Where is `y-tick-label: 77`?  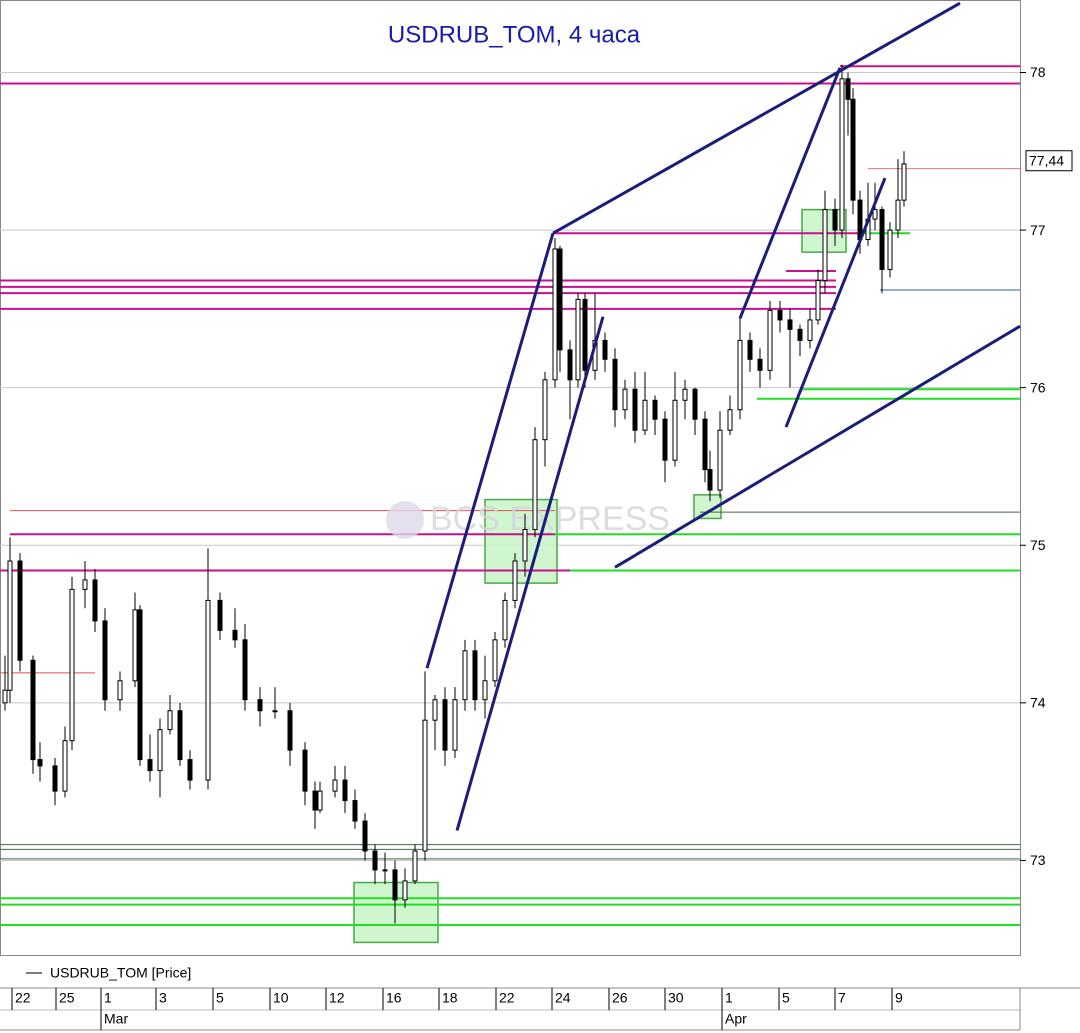 y-tick-label: 77 is located at coordinates (1038, 230).